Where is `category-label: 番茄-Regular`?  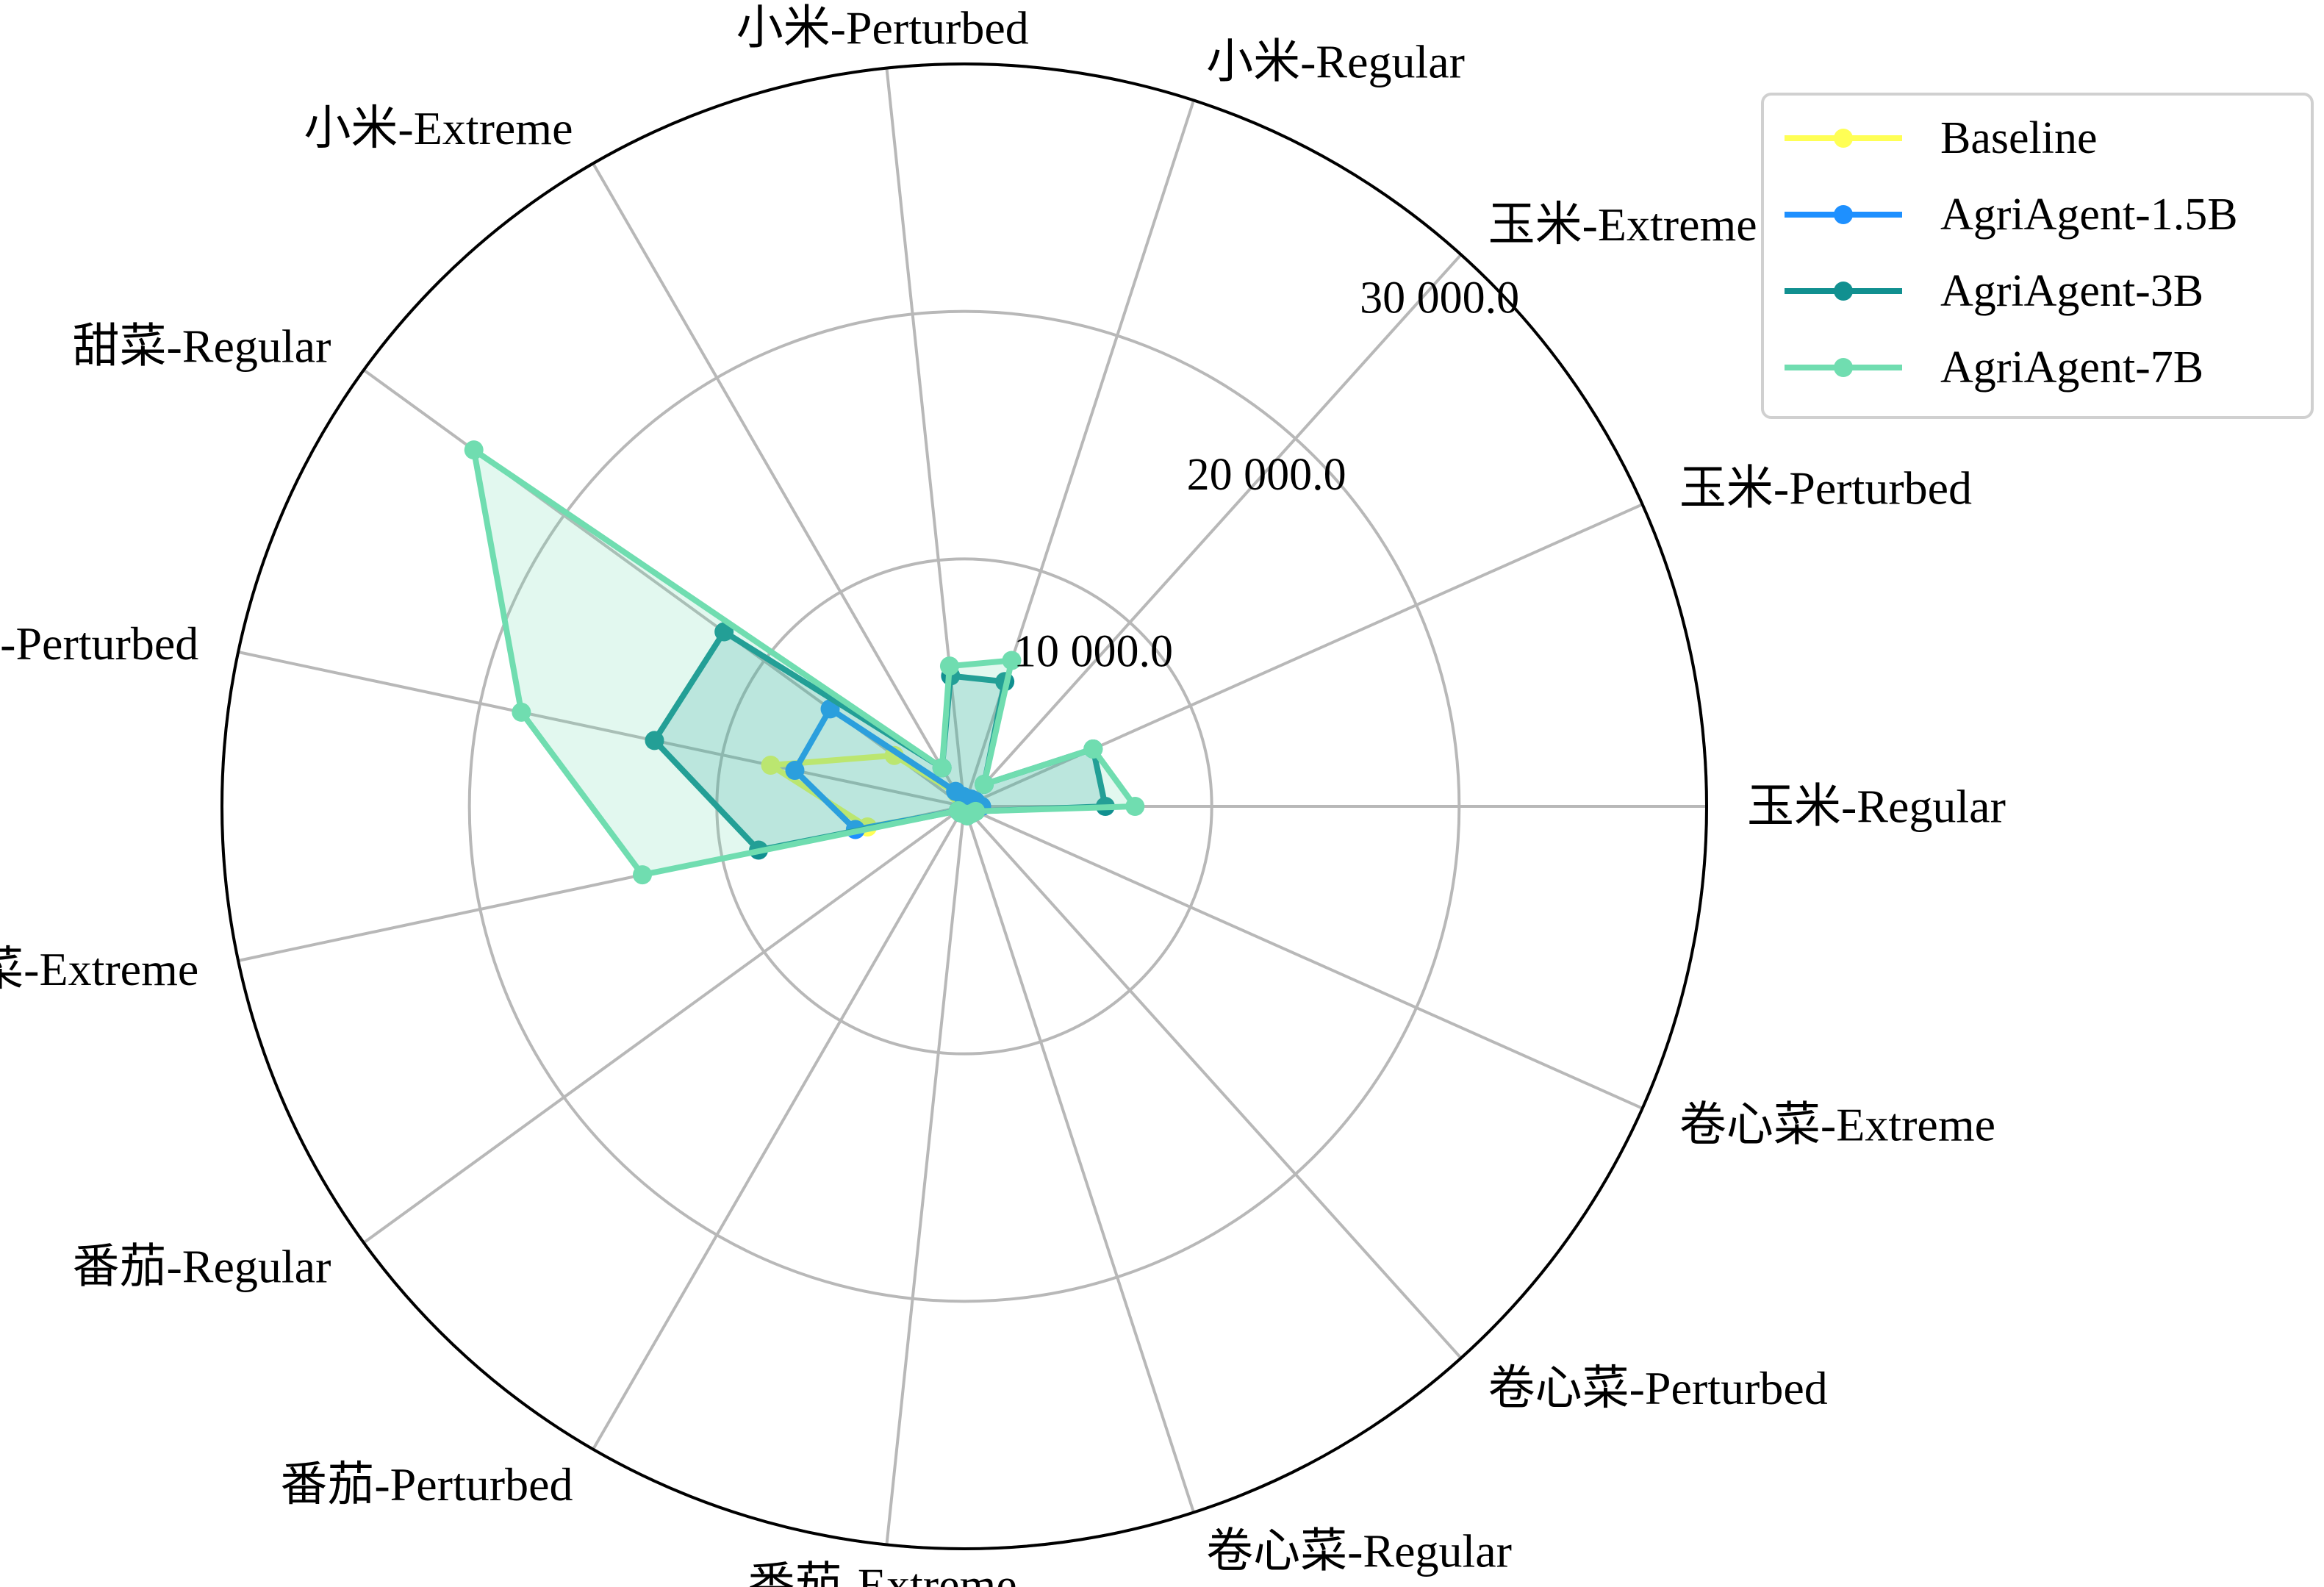 category-label: 番茄-Regular is located at coordinates (201, 1266).